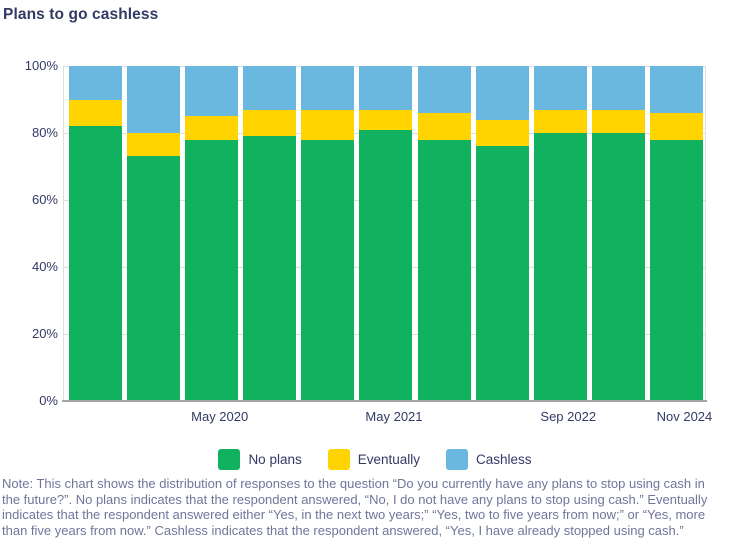 The width and height of the screenshot is (750, 540). I want to click on x-tick-label-may-2021: May 2021, so click(394, 416).